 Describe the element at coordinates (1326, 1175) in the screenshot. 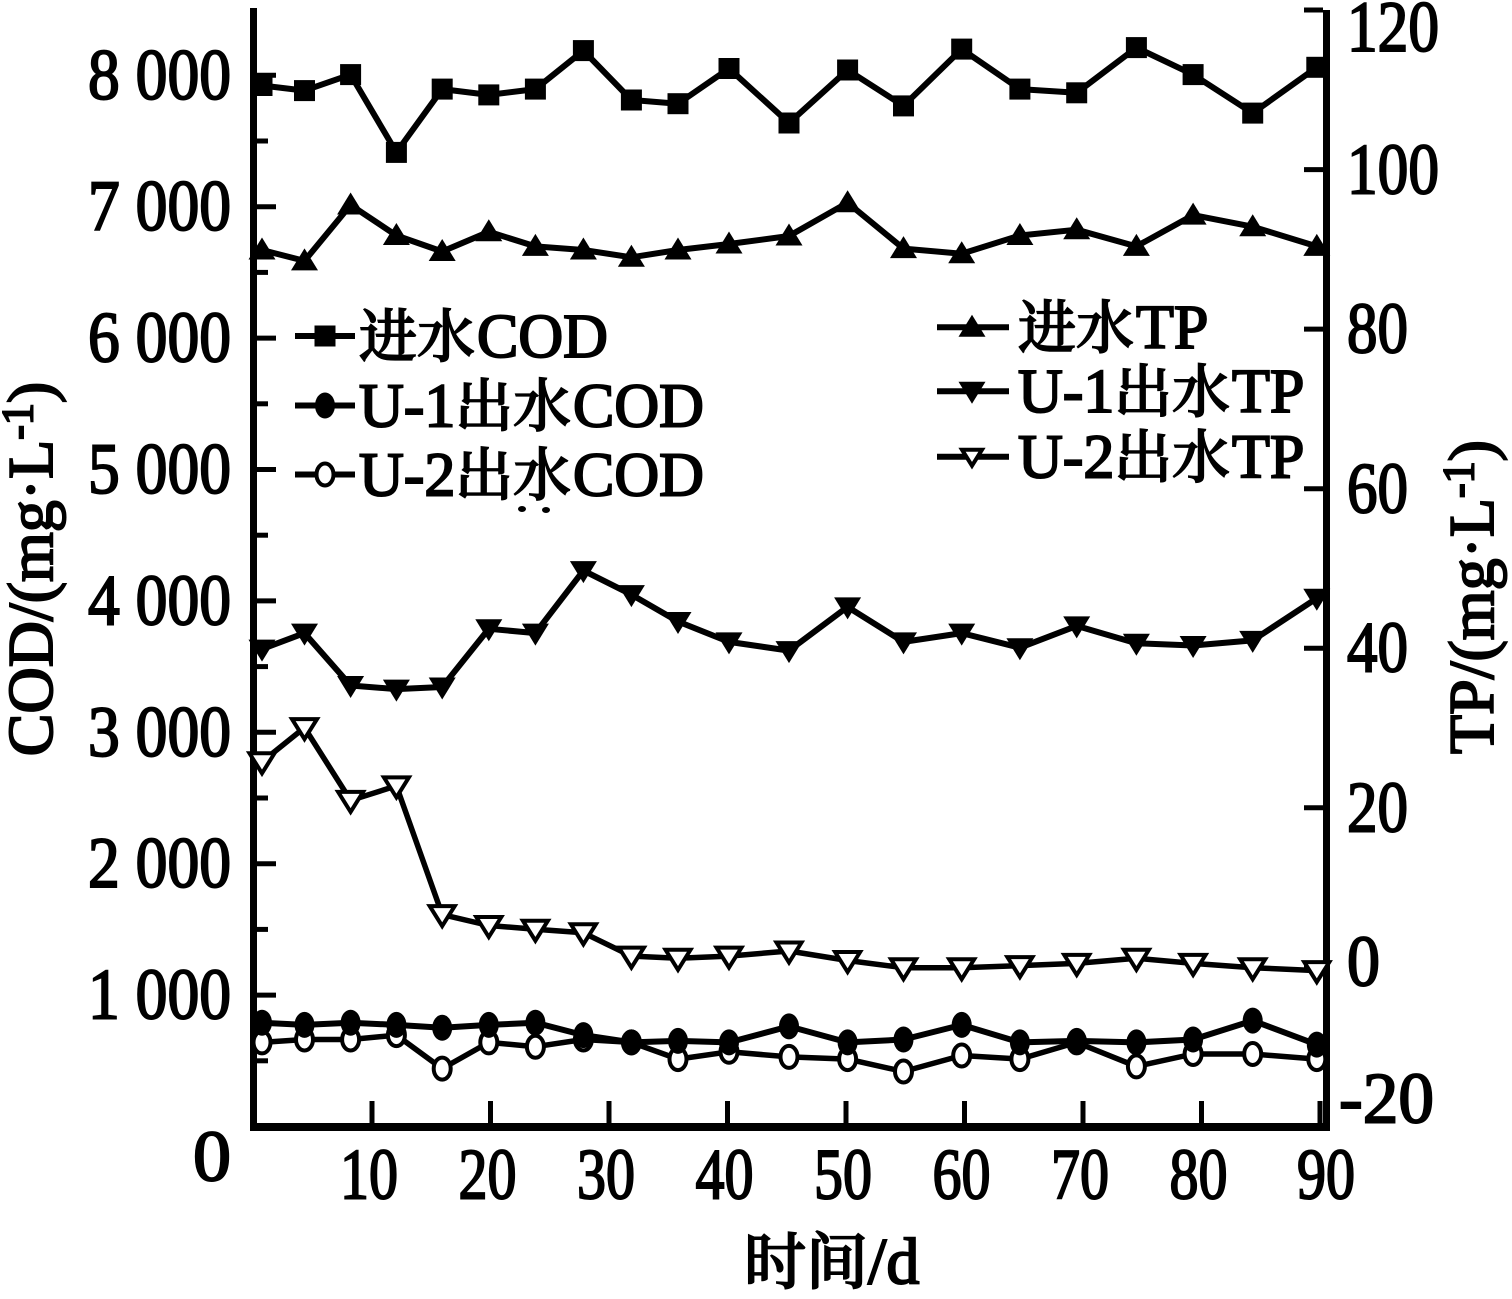

I see `svg-text: 90` at that location.